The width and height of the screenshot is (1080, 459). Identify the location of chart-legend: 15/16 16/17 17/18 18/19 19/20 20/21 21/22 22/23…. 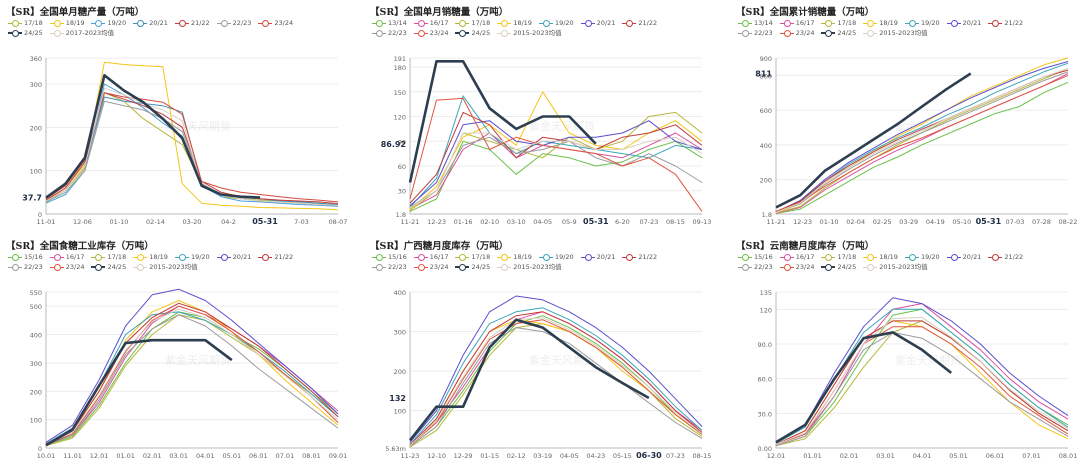
(903, 262).